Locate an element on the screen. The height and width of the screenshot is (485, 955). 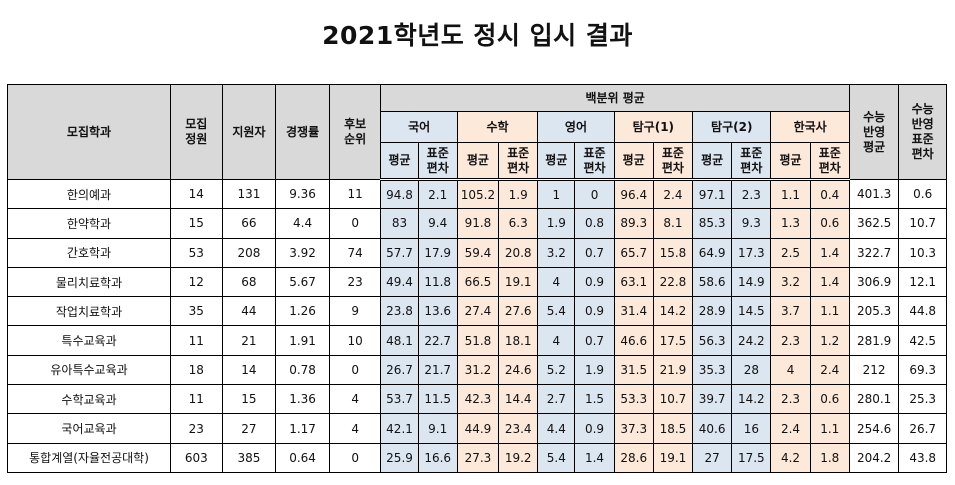
header-waitlist-label: 후보 순위 is located at coordinates (355, 131).